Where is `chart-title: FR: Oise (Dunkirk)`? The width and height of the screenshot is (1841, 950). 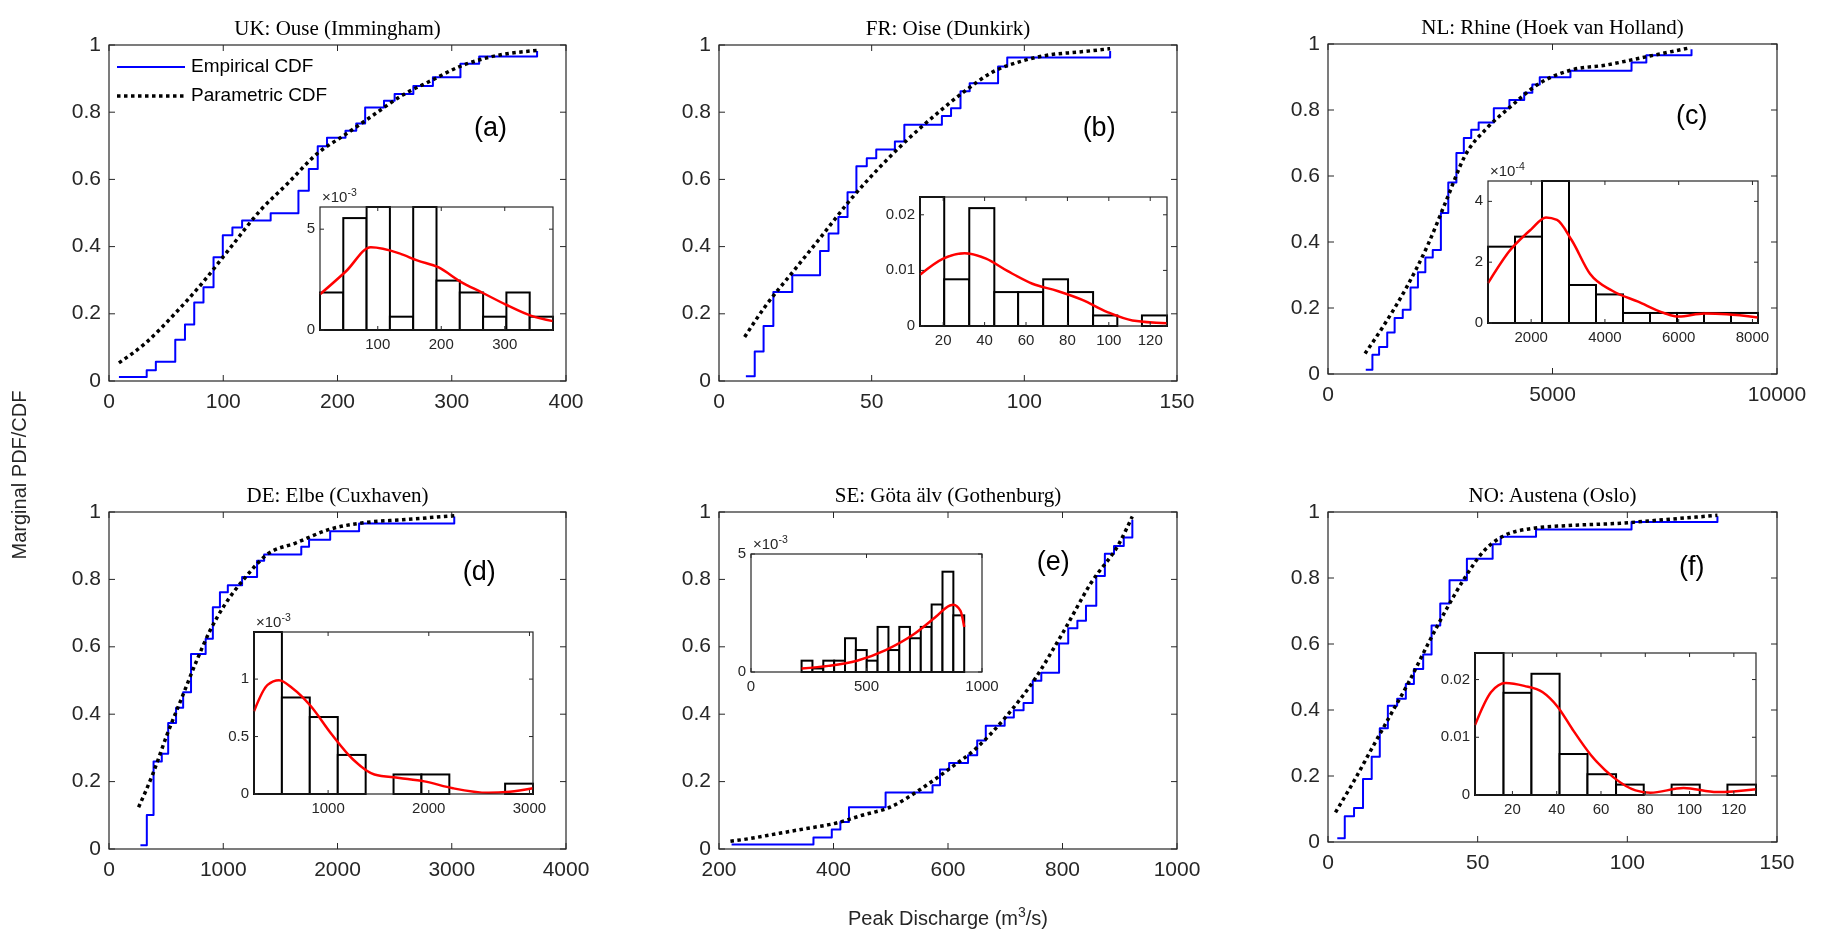
chart-title: FR: Oise (Dunkirk) is located at coordinates (948, 28).